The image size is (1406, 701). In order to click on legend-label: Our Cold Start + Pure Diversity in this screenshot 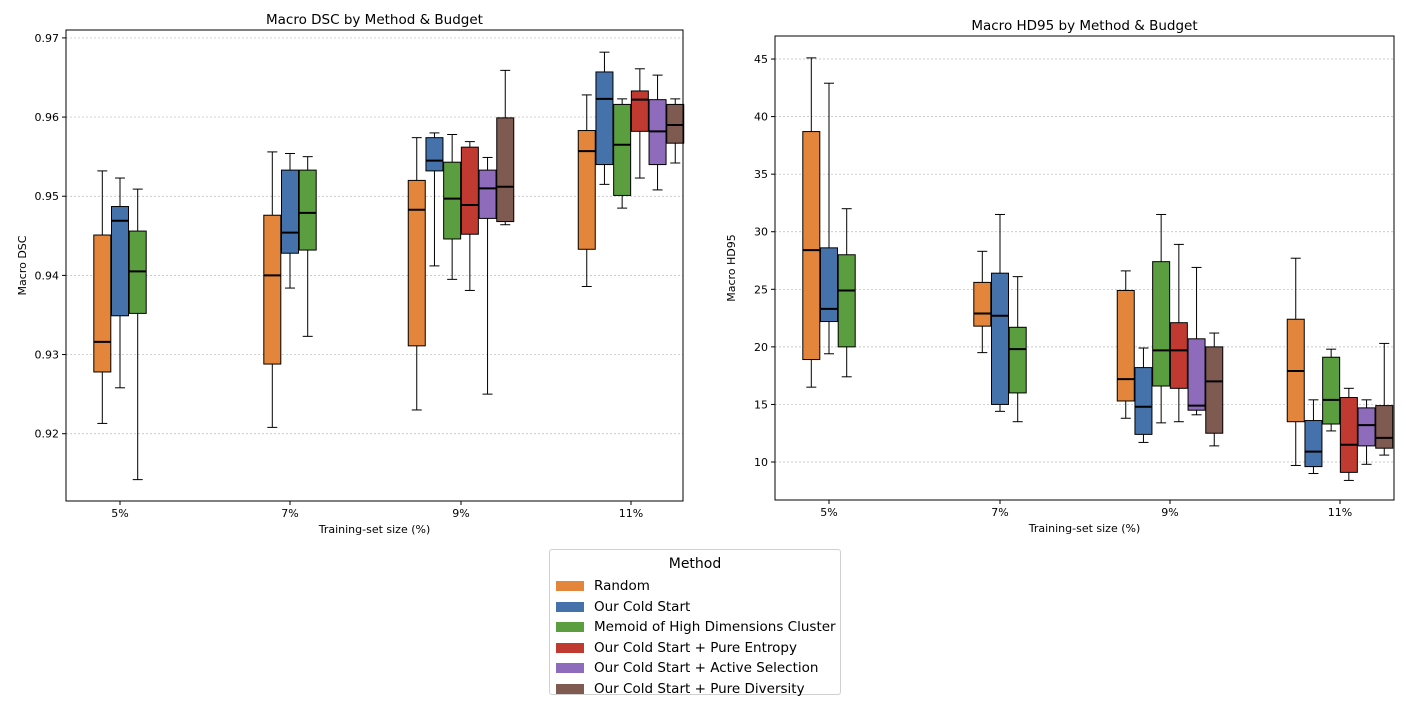, I will do `click(699, 688)`.